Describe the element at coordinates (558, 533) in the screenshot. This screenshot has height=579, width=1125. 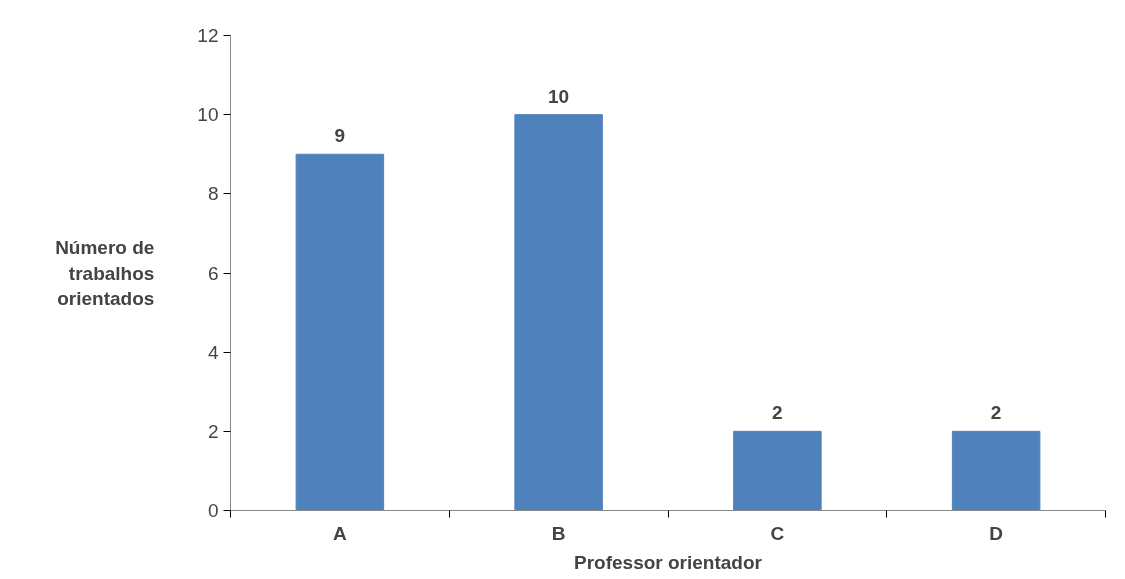
I see `x-tick-label: B` at that location.